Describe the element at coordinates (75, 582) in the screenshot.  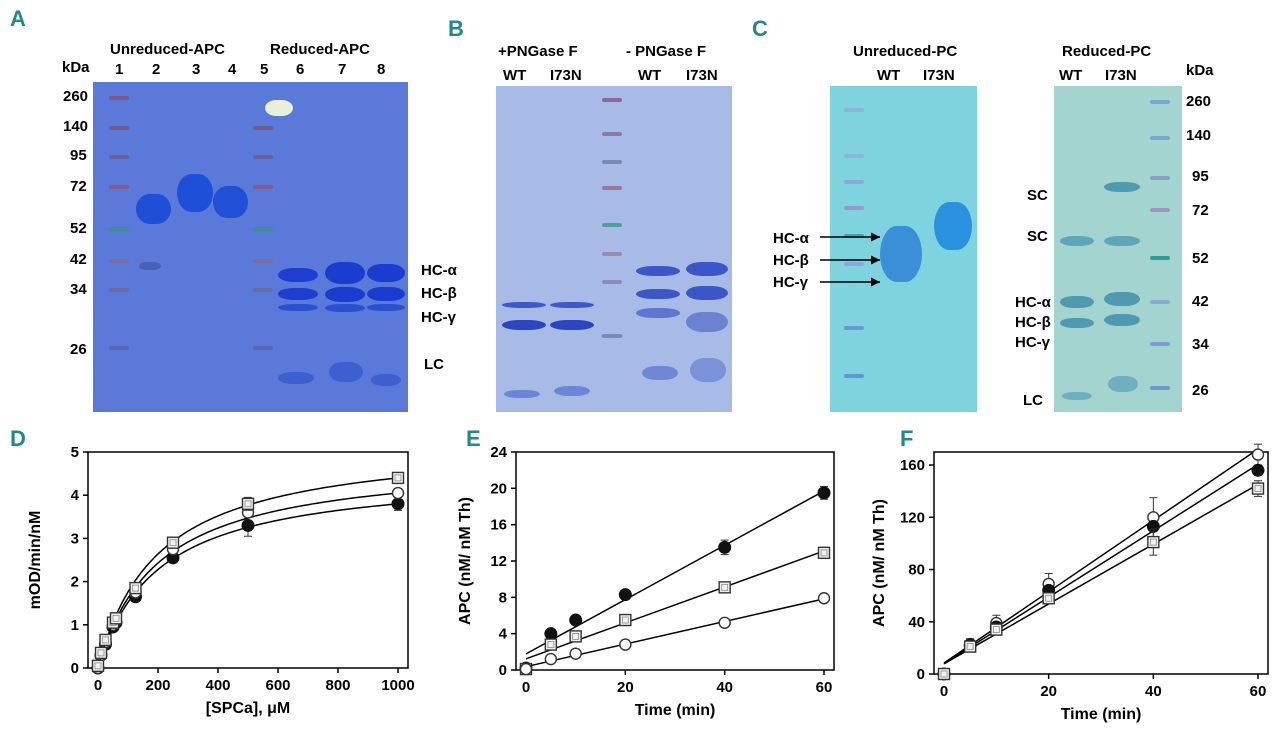
I see `y-tick-label: 2` at that location.